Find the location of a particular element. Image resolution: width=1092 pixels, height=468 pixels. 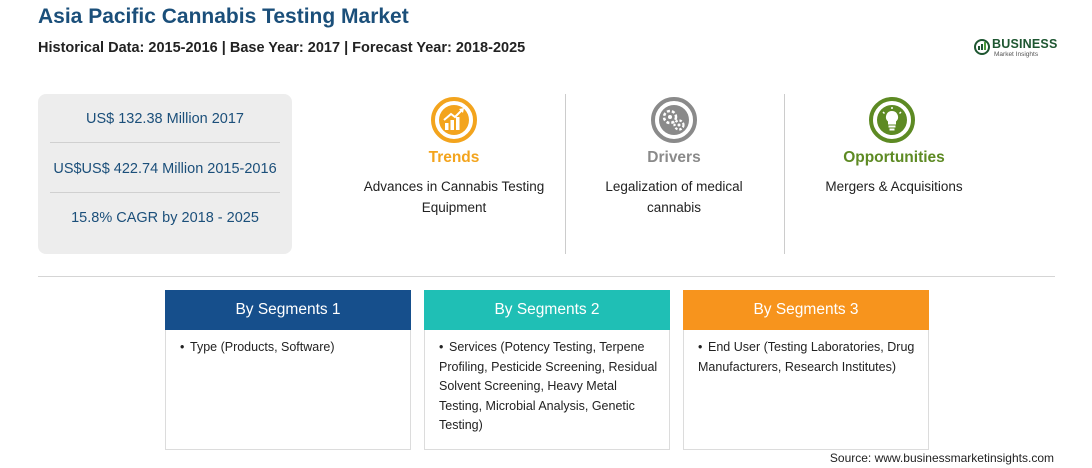

chart-up-icon is located at coordinates (454, 120).